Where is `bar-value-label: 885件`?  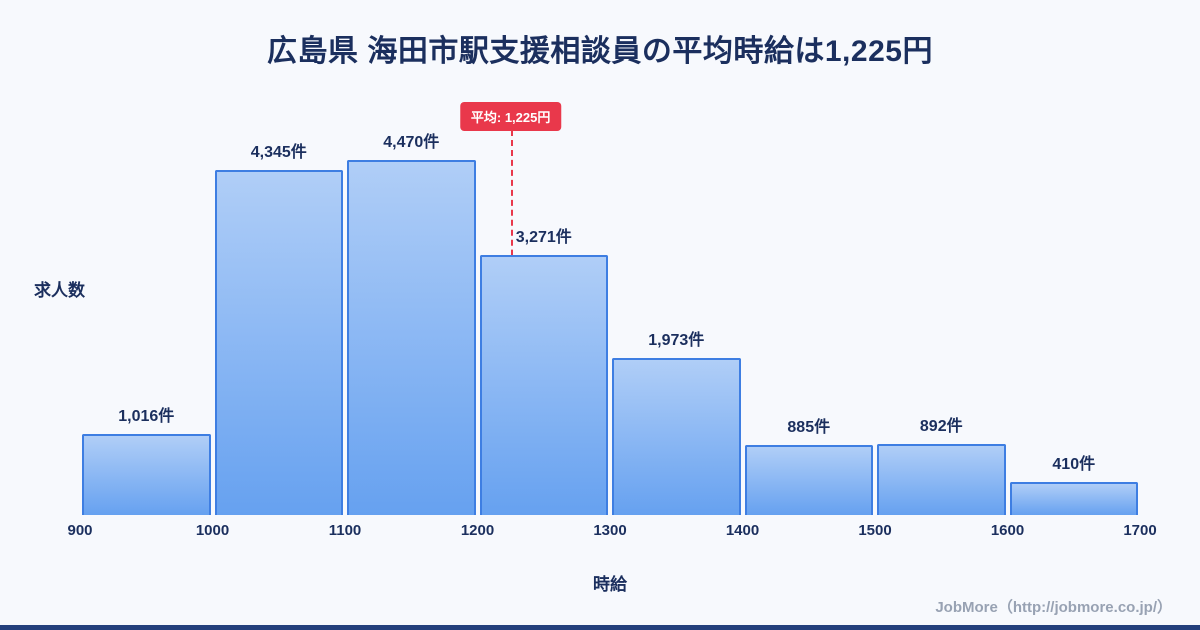
bar-value-label: 885件 is located at coordinates (809, 427).